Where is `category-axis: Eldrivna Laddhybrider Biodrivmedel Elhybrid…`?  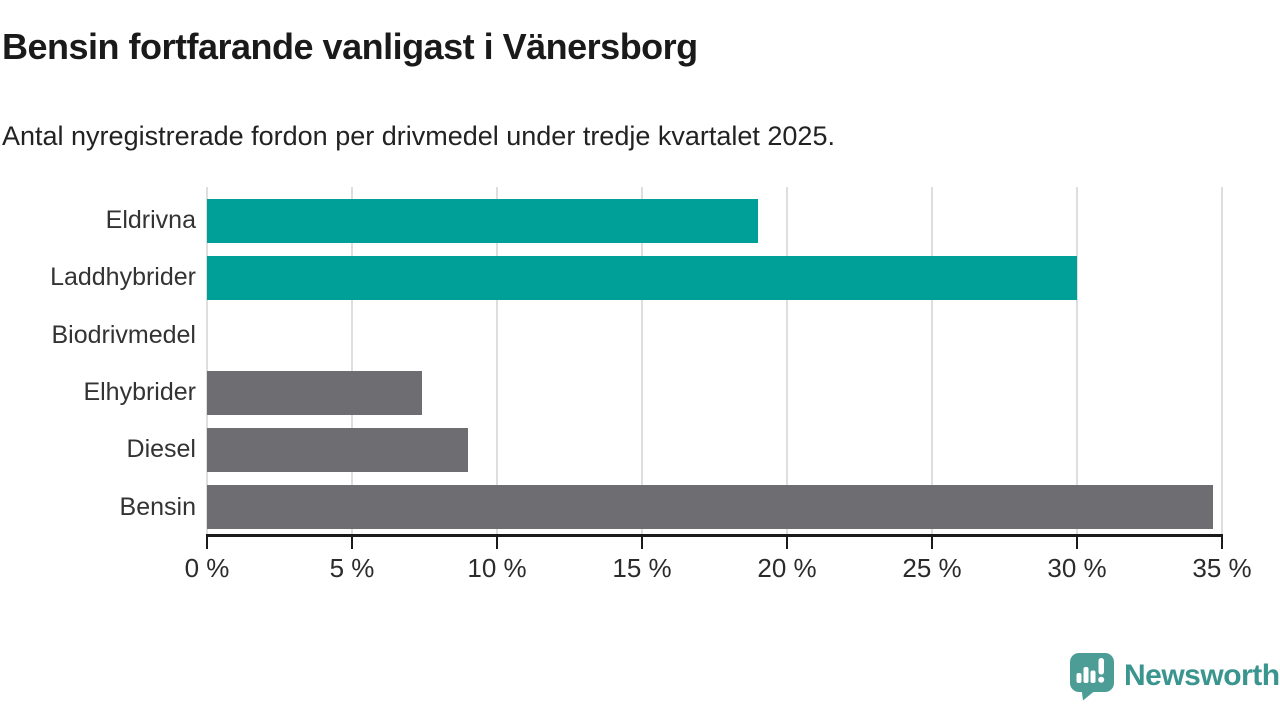
category-axis: Eldrivna Laddhybrider Biodrivmedel Elhybrid… is located at coordinates (98, 364).